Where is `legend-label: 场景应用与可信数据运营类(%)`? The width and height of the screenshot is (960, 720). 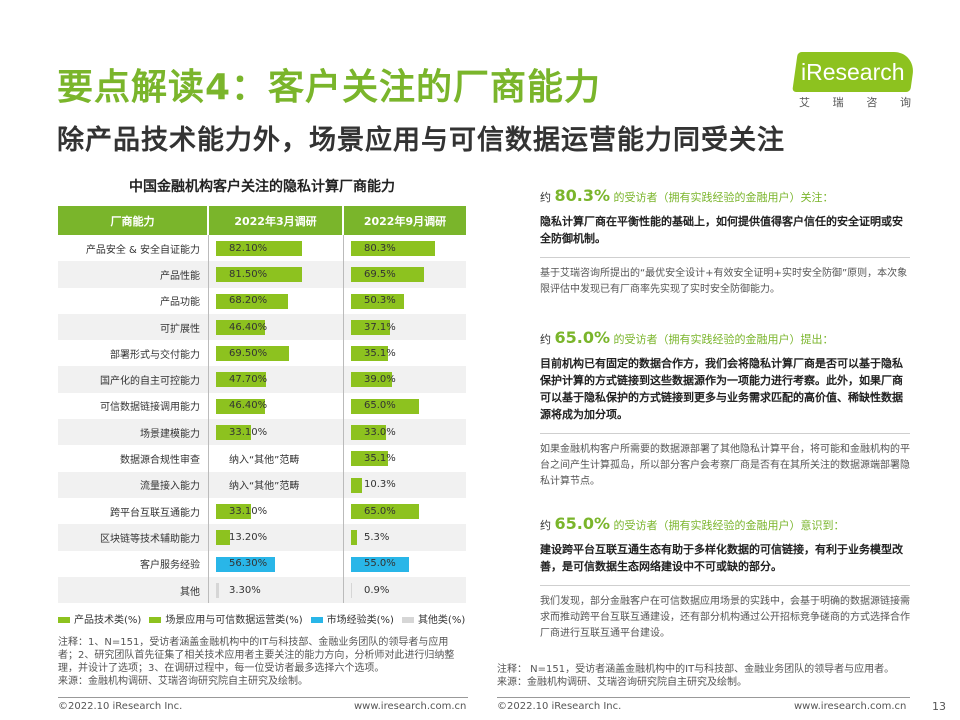 legend-label: 场景应用与可信数据运营类(%) is located at coordinates (234, 620).